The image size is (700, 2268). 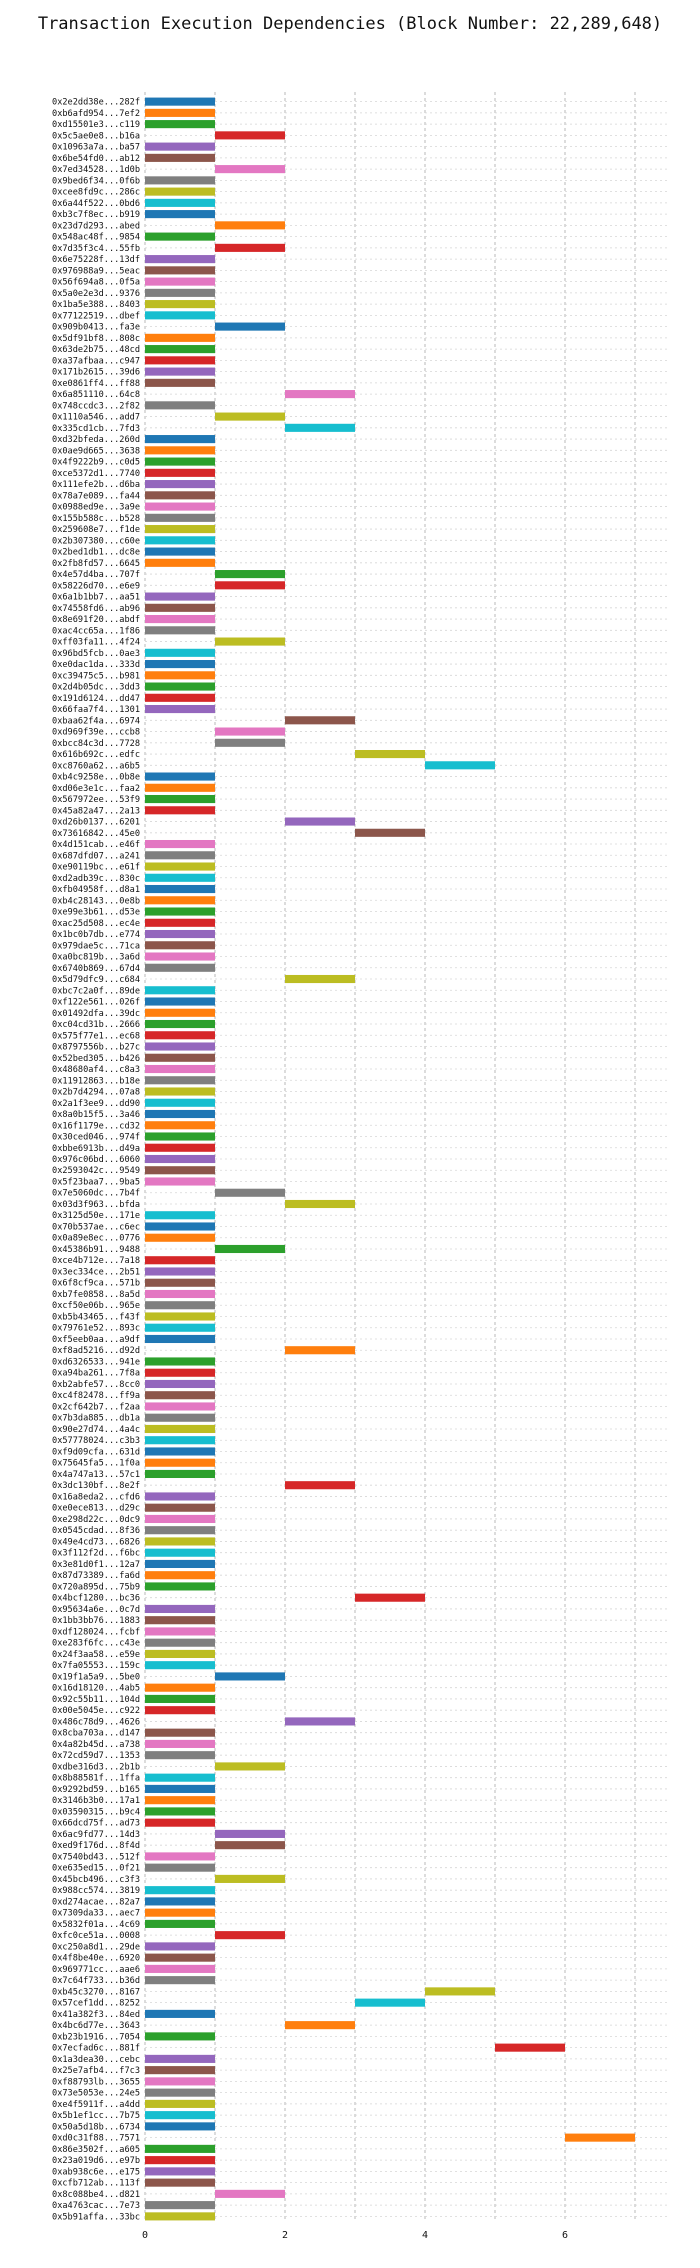 I want to click on y-tick-label: 0x79761e52...893c, so click(x=96, y=1329).